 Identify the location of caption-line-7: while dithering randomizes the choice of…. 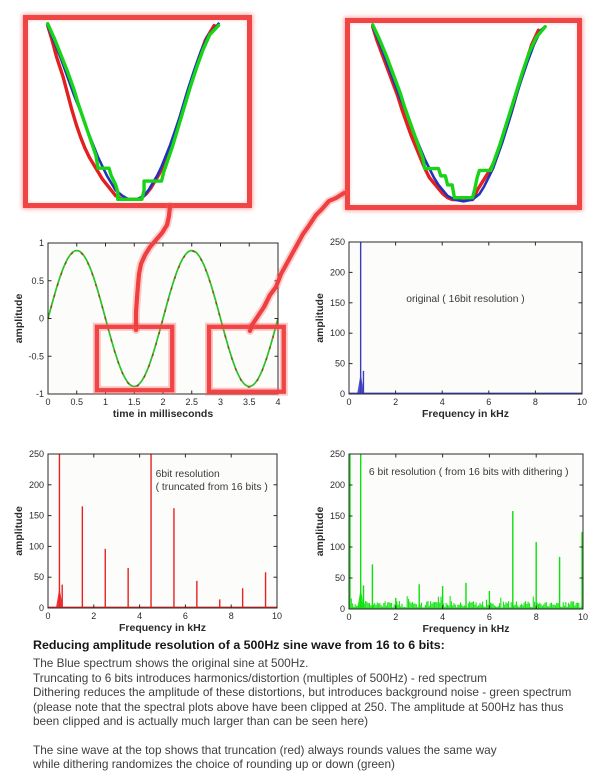
(214, 764).